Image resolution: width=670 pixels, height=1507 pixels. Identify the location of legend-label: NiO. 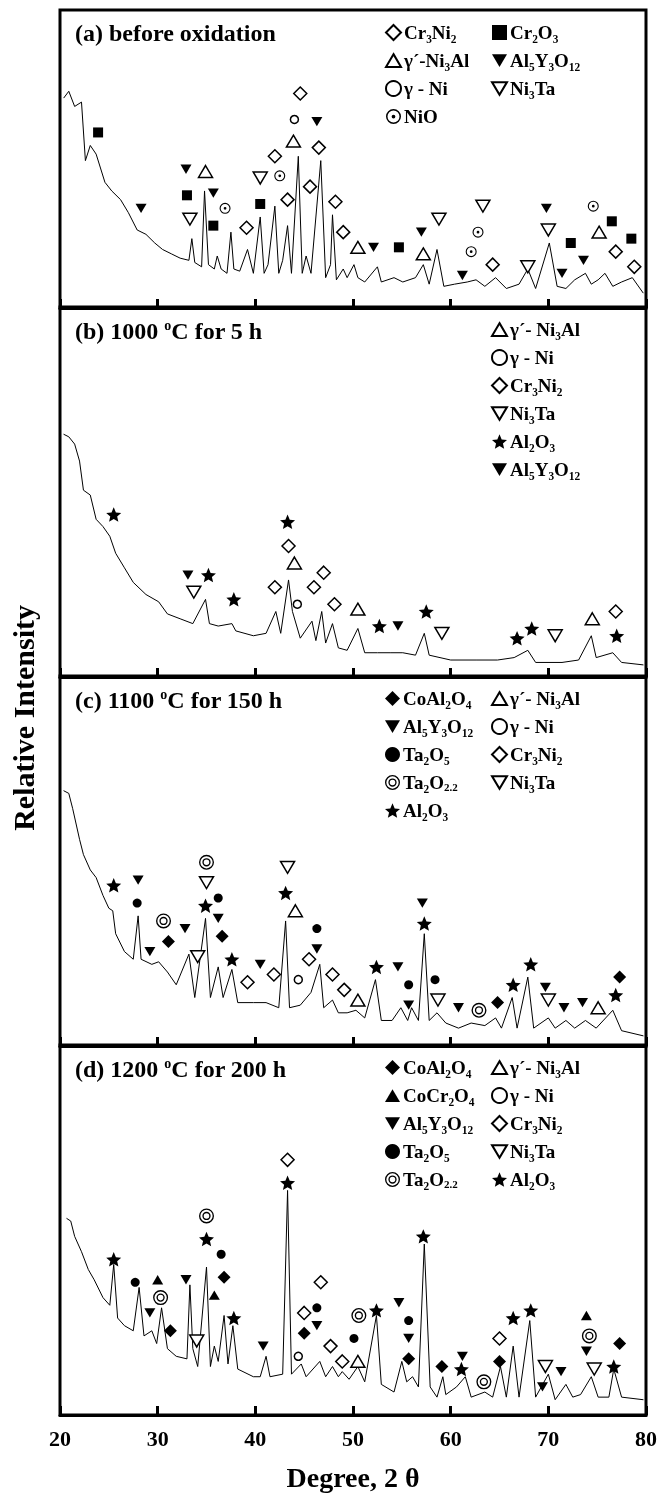
(421, 116).